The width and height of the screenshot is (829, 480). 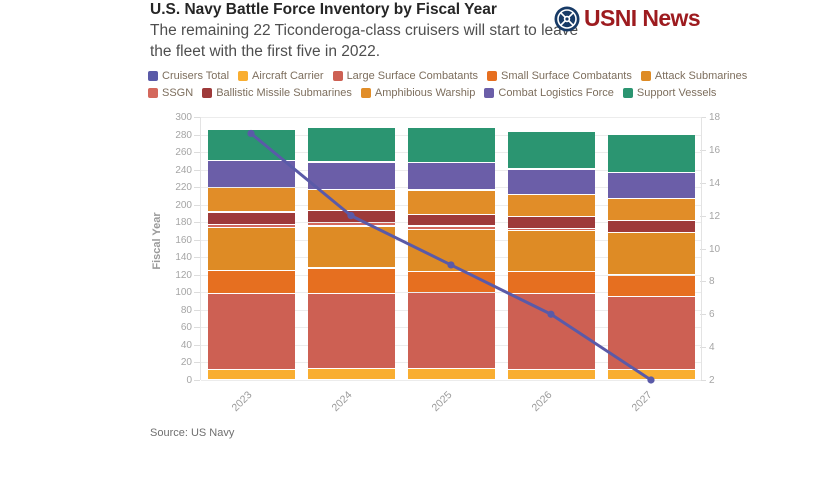 I want to click on legend-item: Attack Submarines, so click(x=693, y=76).